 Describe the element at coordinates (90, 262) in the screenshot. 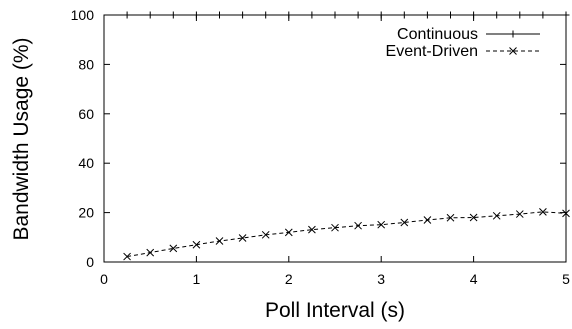

I see `y-tick-label: 0` at that location.